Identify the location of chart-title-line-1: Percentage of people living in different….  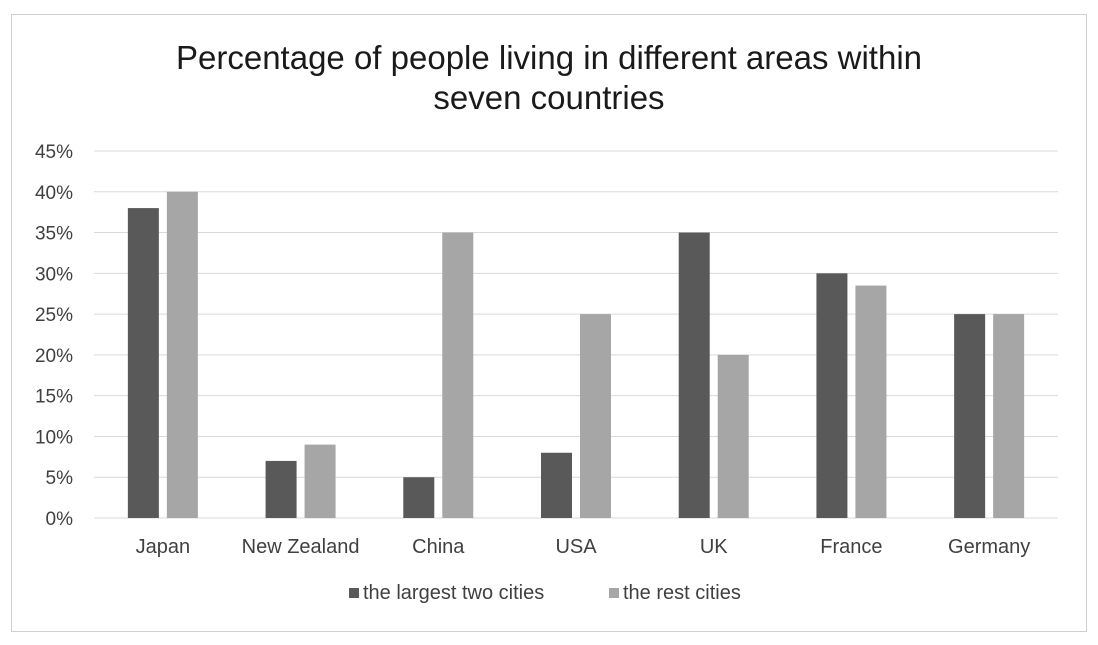
(549, 57).